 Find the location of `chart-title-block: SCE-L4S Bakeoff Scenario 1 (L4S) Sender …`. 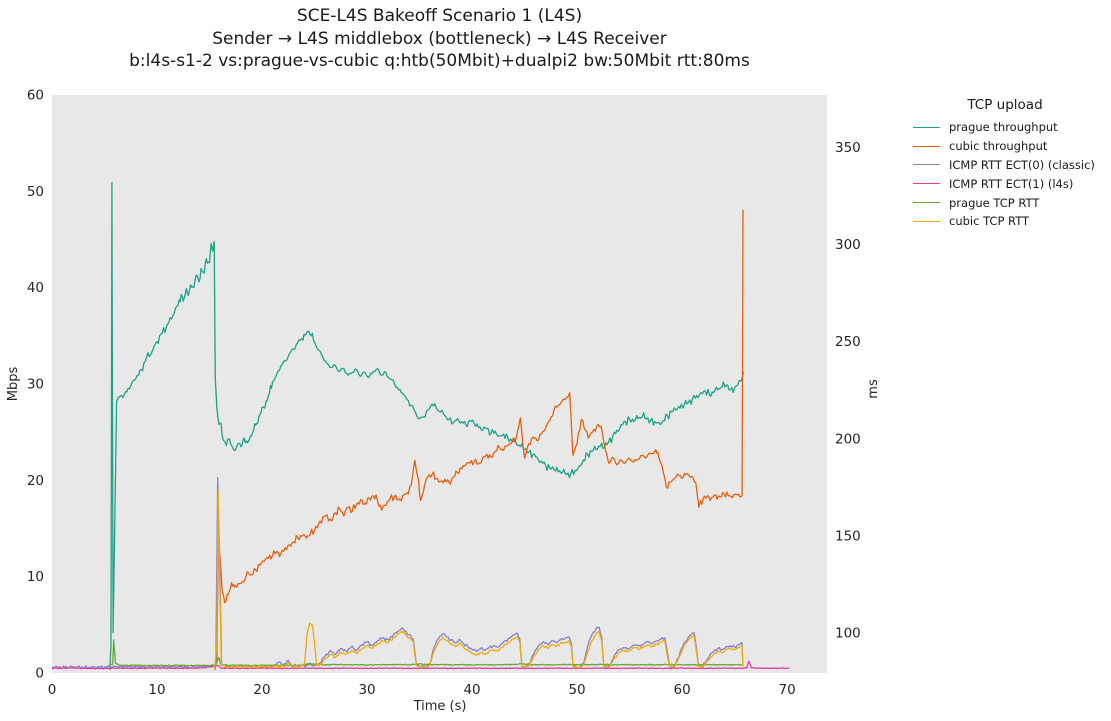

chart-title-block: SCE-L4S Bakeoff Scenario 1 (L4S) Sender … is located at coordinates (439, 39).